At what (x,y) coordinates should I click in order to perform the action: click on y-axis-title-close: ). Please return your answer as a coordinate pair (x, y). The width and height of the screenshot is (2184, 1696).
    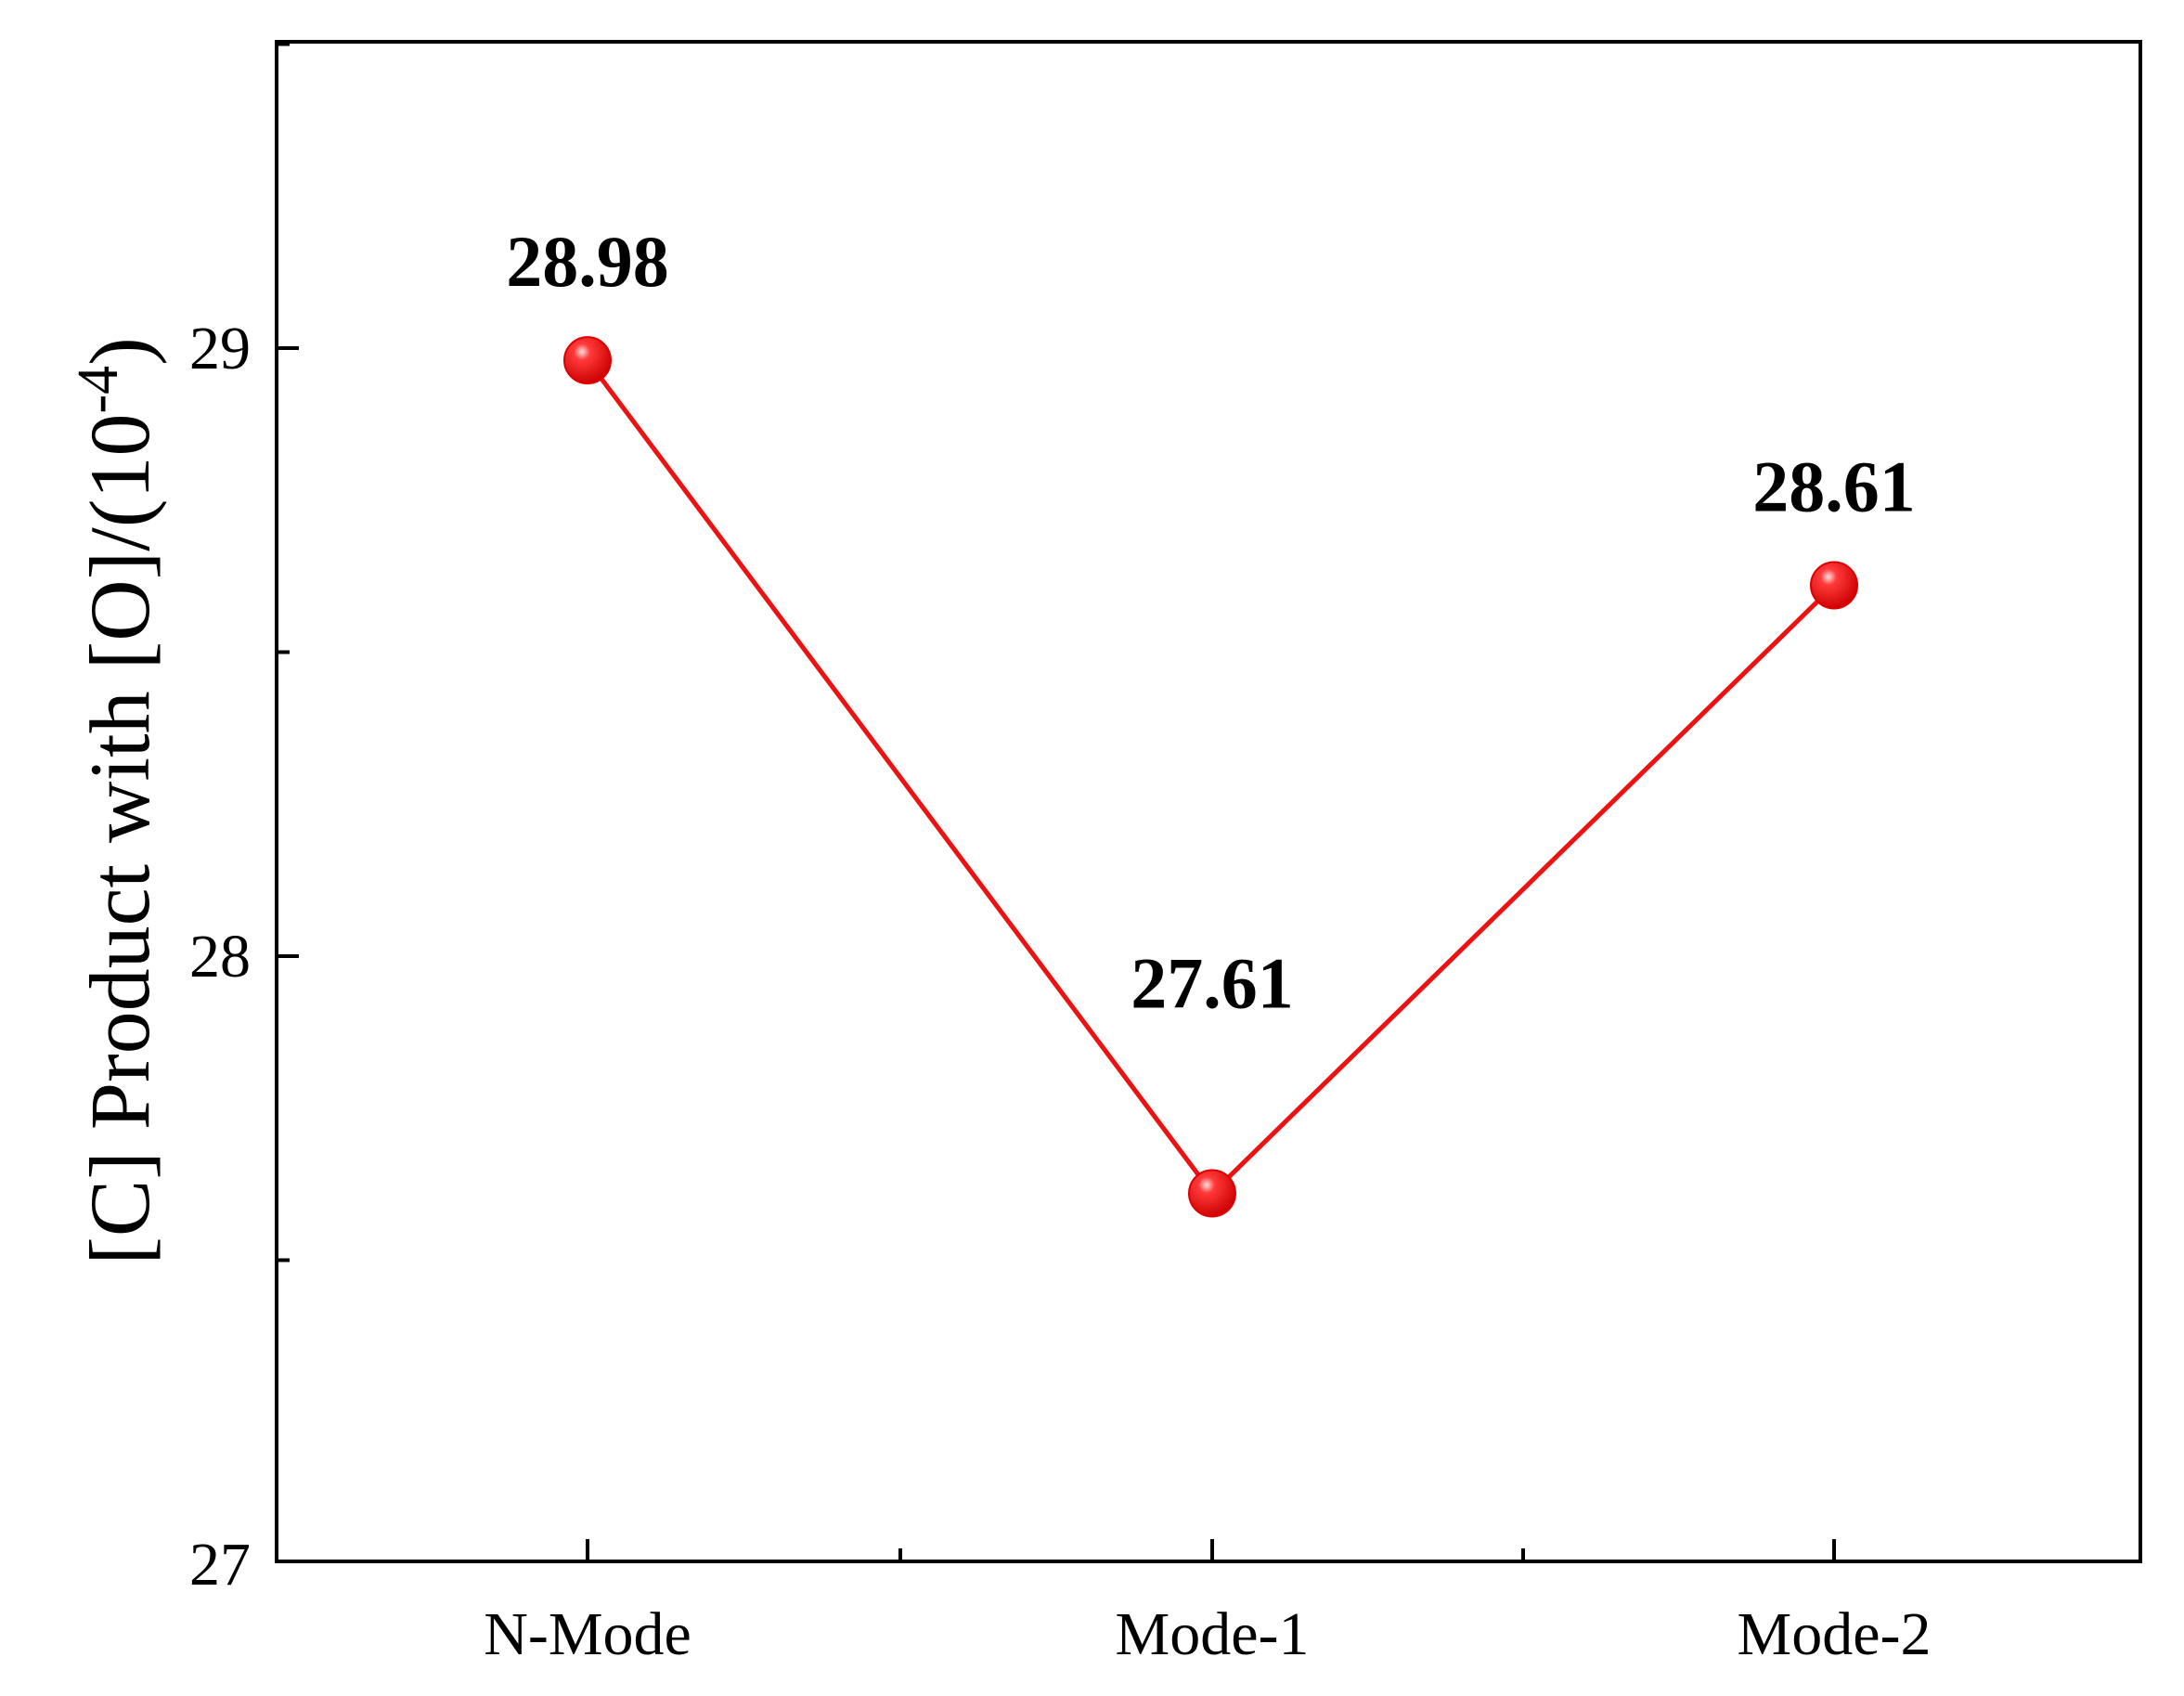
    Looking at the image, I should click on (119, 351).